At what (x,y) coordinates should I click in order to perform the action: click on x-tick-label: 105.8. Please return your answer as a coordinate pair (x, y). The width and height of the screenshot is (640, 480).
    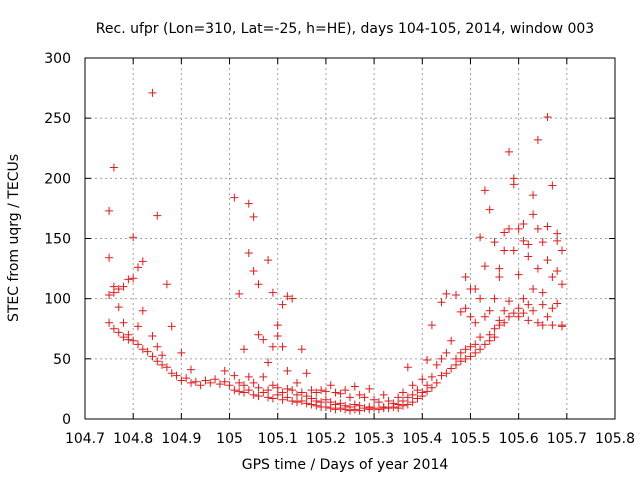
    Looking at the image, I should click on (615, 439).